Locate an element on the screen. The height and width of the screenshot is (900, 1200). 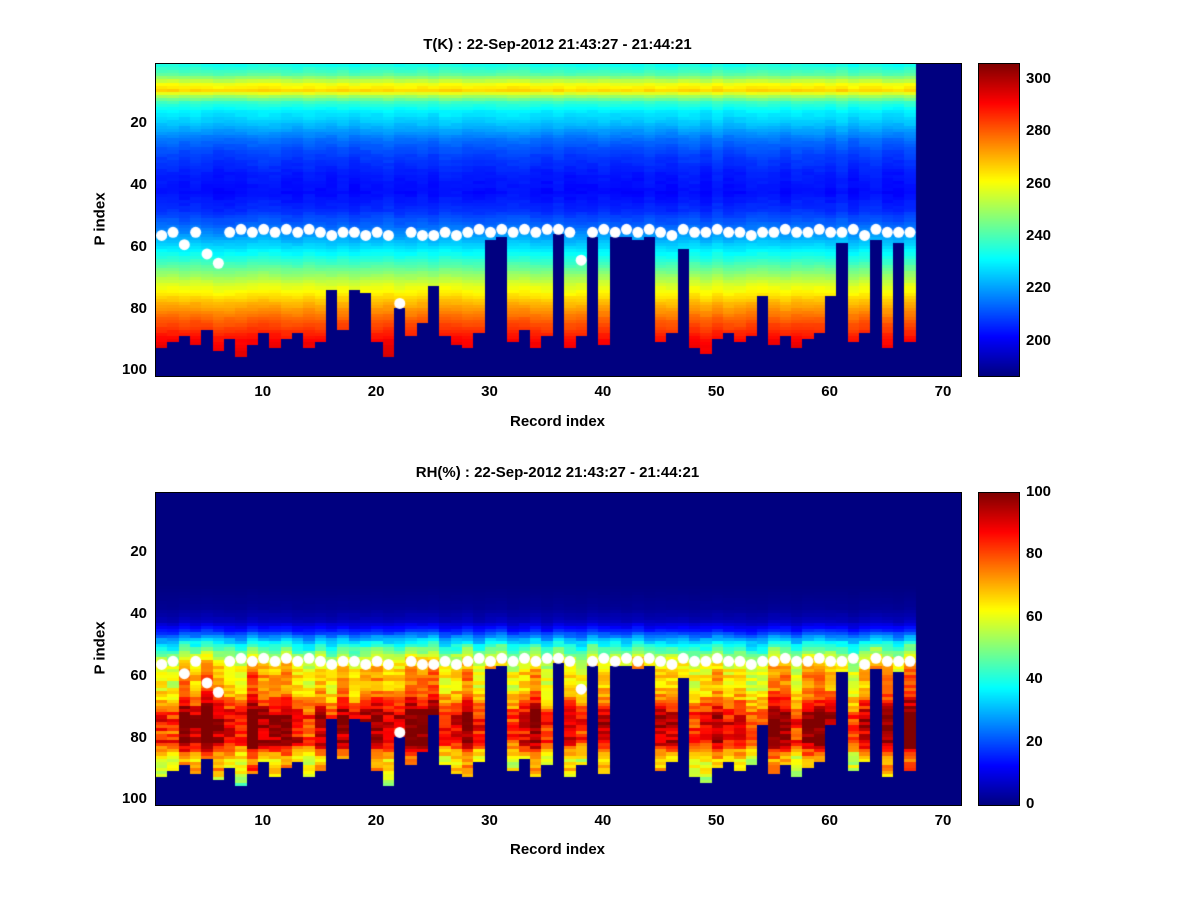
humidity-chart-title: RH(%) : 22-Sep-2012 21:43:27 - 21:44:21 is located at coordinates (557, 472).